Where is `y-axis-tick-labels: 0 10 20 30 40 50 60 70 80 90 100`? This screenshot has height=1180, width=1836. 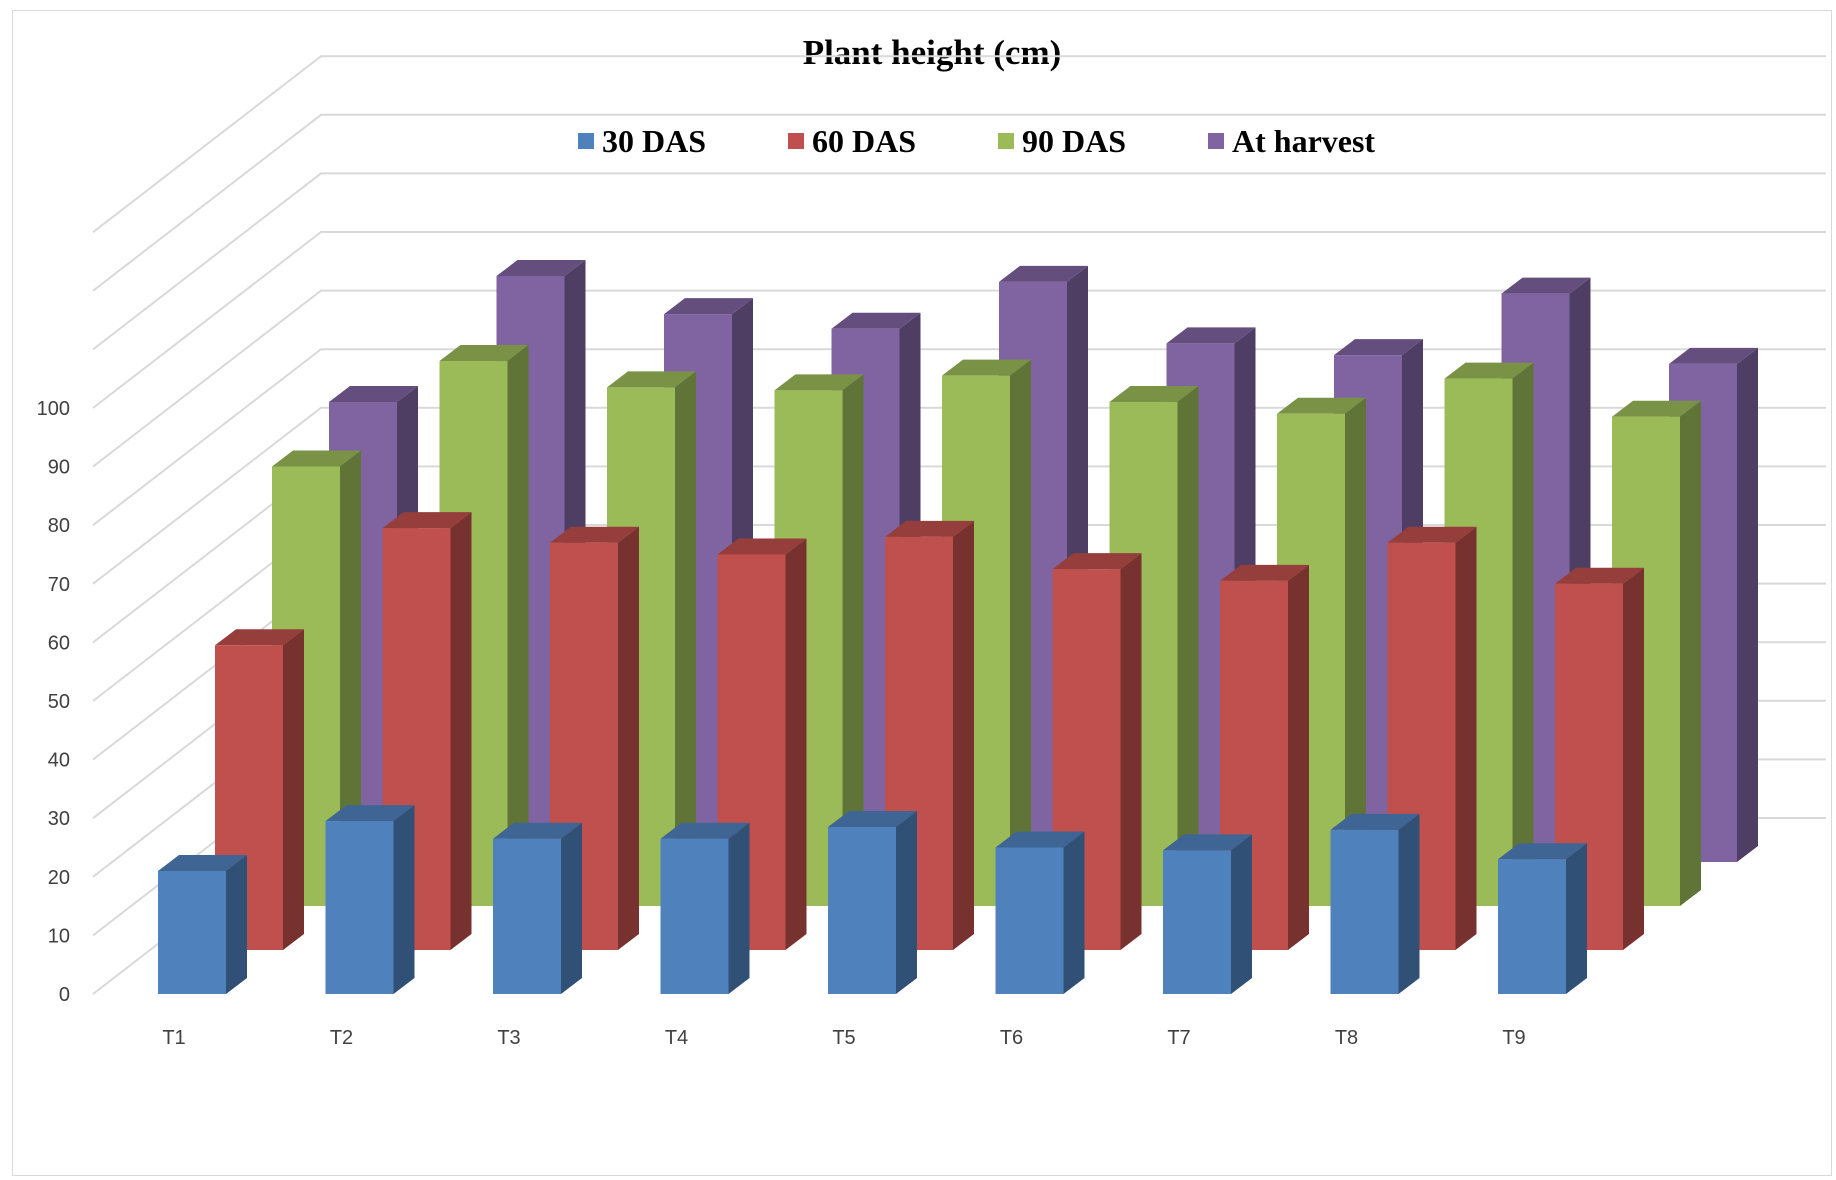
y-axis-tick-labels: 0 10 20 30 40 50 60 70 80 90 100 is located at coordinates (53, 702).